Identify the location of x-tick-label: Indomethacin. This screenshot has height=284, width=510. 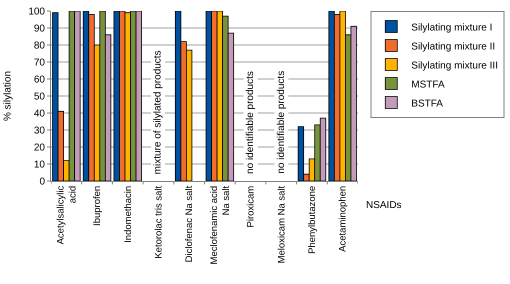
(128, 214).